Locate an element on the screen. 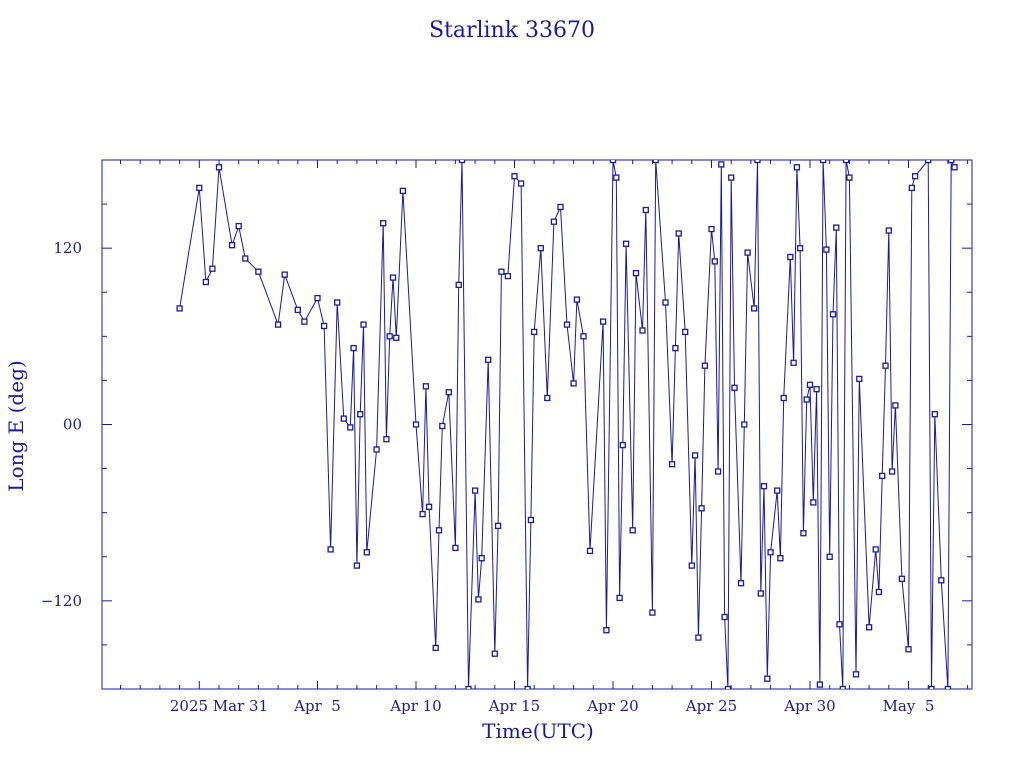 Image resolution: width=1024 pixels, height=768 pixels. x-tick-label: 2025 Mar 31 is located at coordinates (219, 706).